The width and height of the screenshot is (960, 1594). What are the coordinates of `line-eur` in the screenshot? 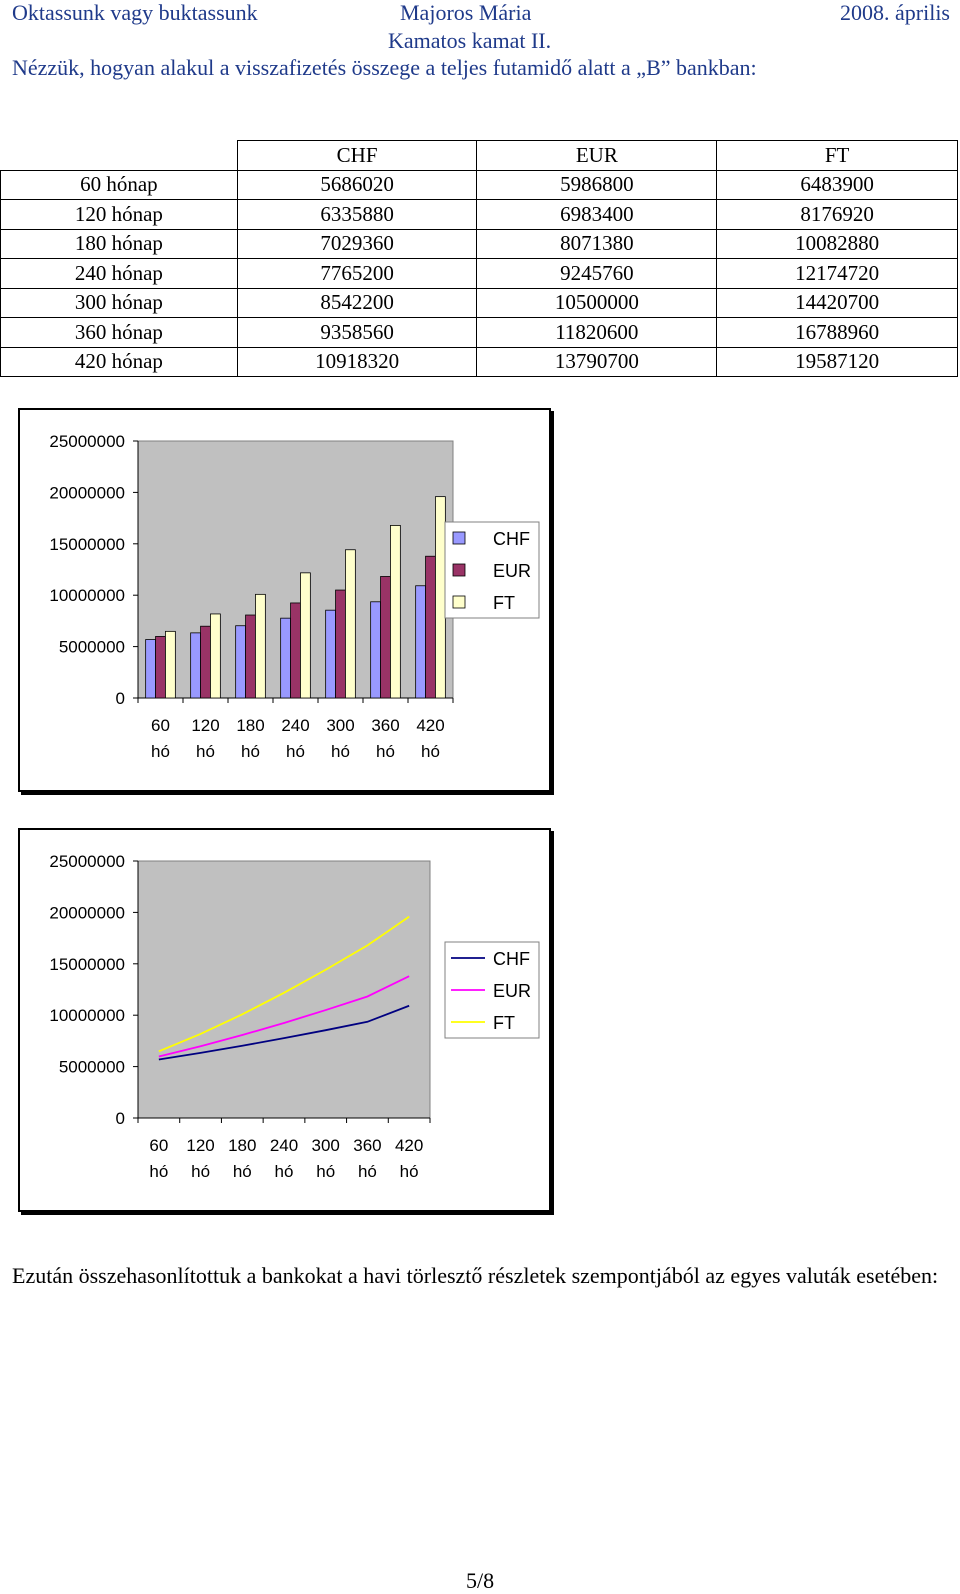 It's located at (284, 1016).